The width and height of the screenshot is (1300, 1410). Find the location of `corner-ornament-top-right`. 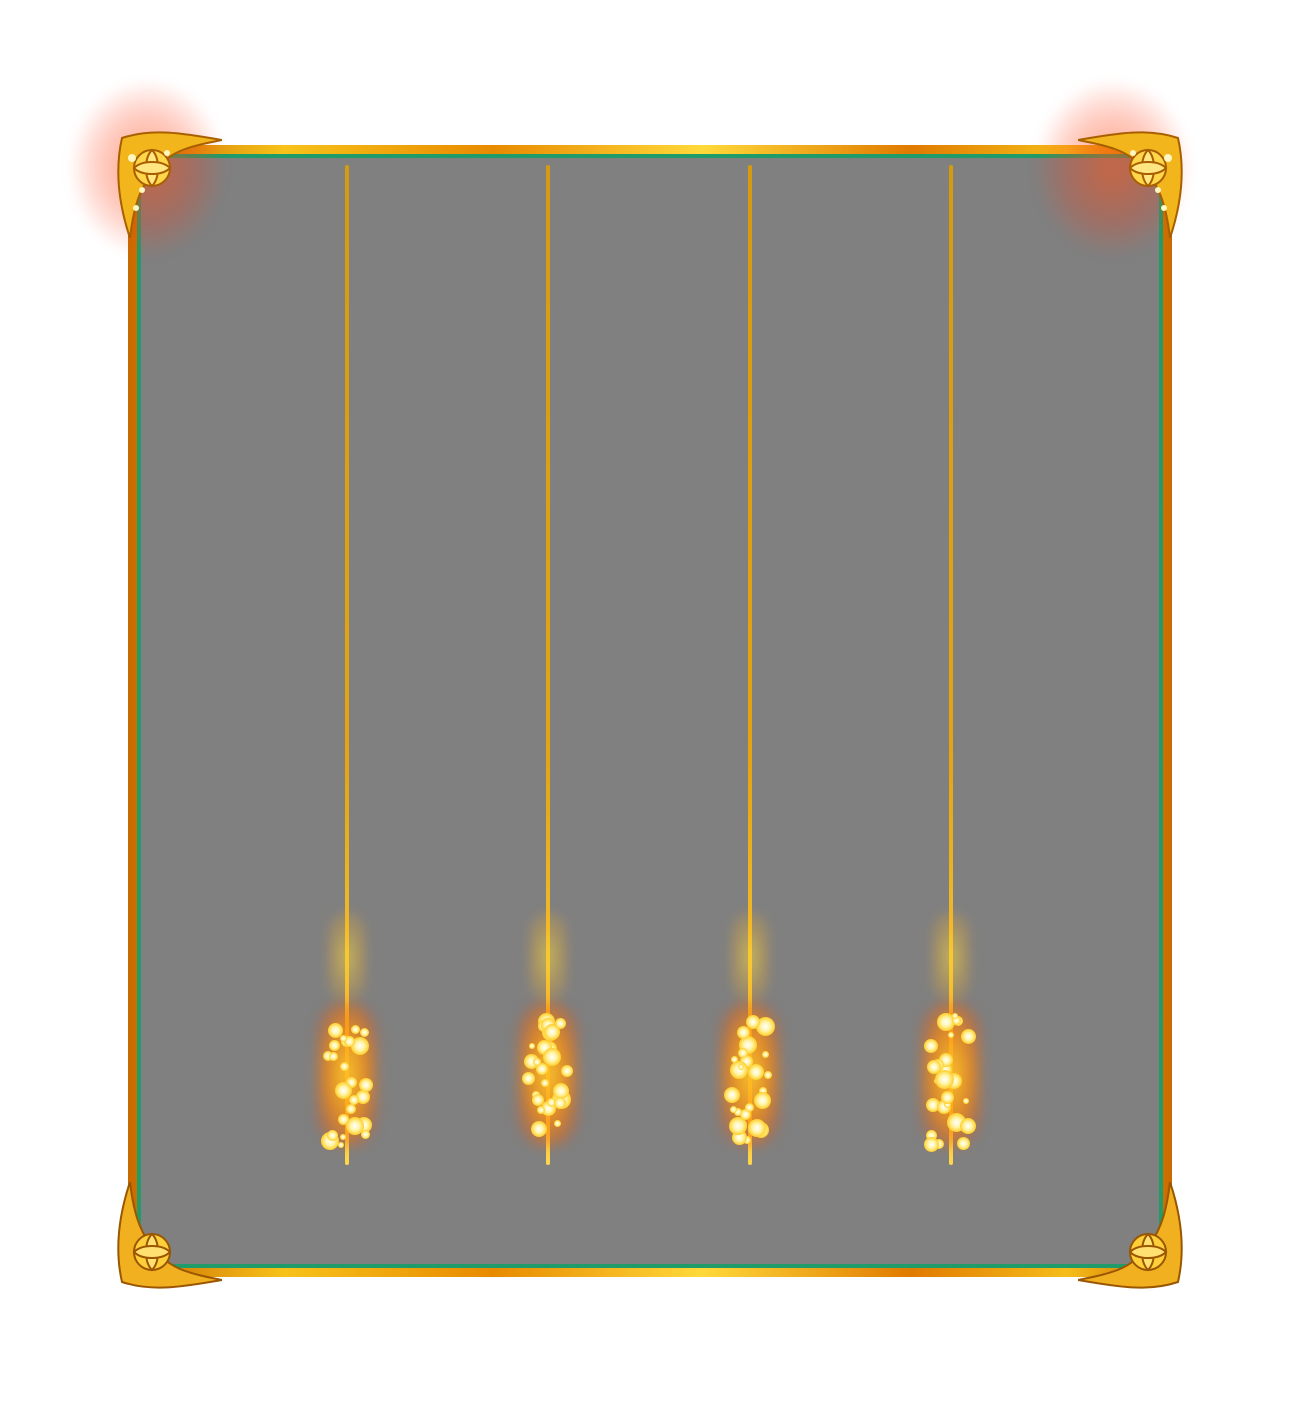

corner-ornament-top-right is located at coordinates (1133, 183).